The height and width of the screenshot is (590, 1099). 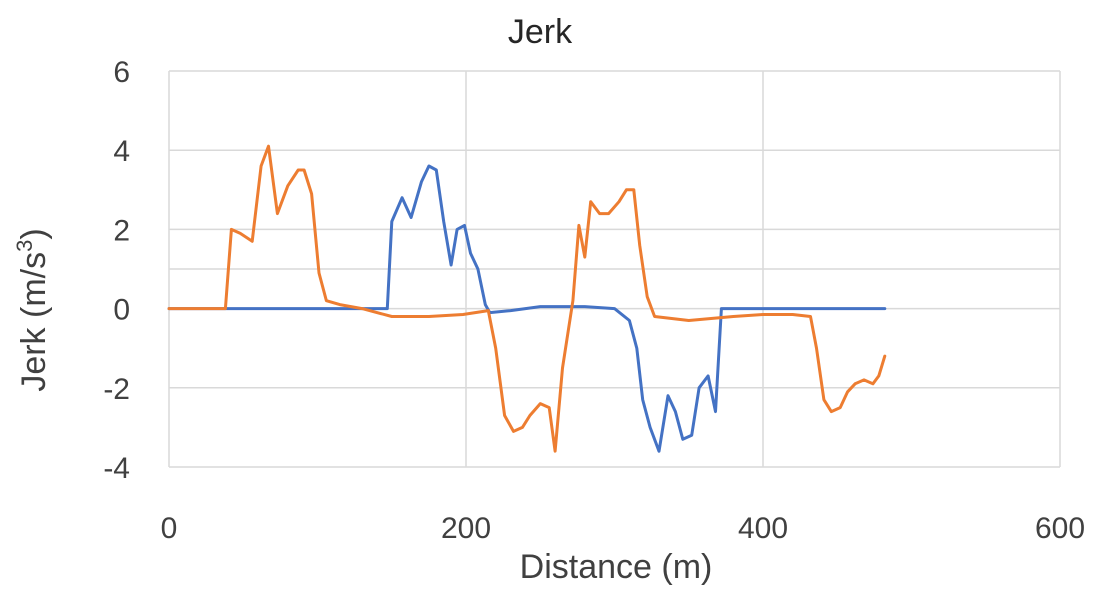 What do you see at coordinates (121, 151) in the screenshot?
I see `y-tick-label: 4` at bounding box center [121, 151].